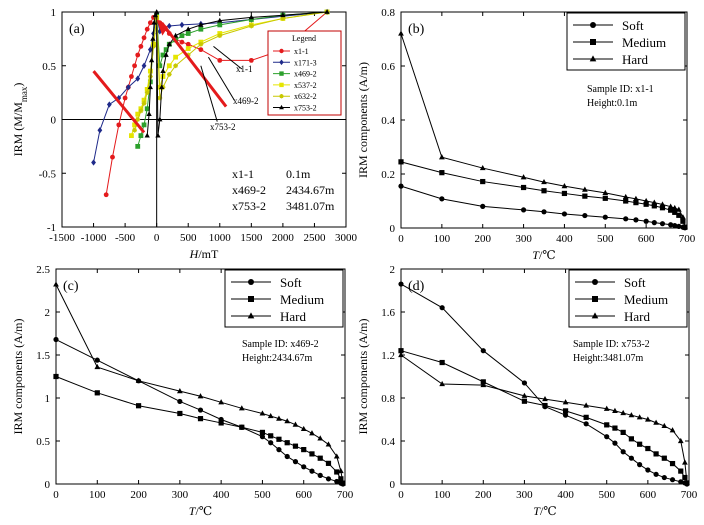  What do you see at coordinates (249, 206) in the screenshot?
I see `info-sample: x753-2` at bounding box center [249, 206].